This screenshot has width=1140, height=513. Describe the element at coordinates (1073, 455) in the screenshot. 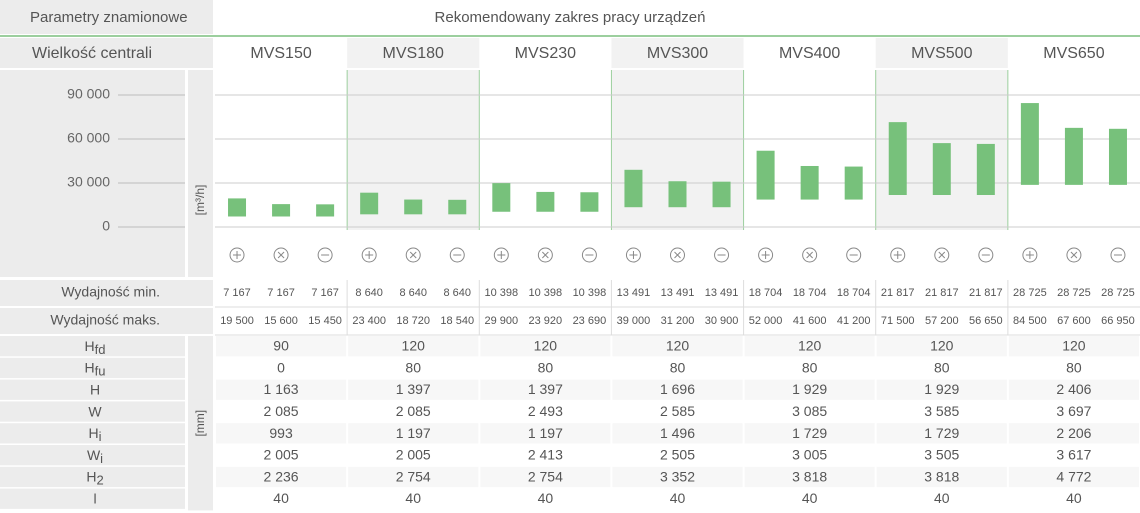

I see `dim-value: 3 617` at that location.